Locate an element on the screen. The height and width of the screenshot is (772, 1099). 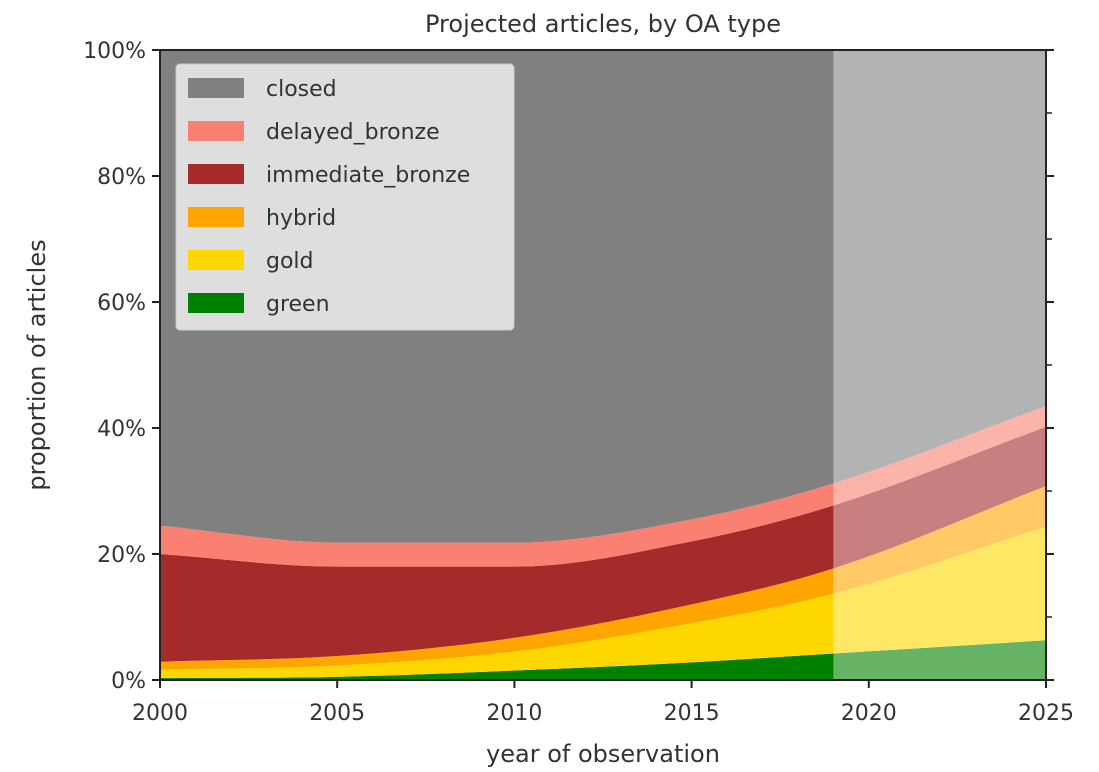
legend-label: green is located at coordinates (298, 304).